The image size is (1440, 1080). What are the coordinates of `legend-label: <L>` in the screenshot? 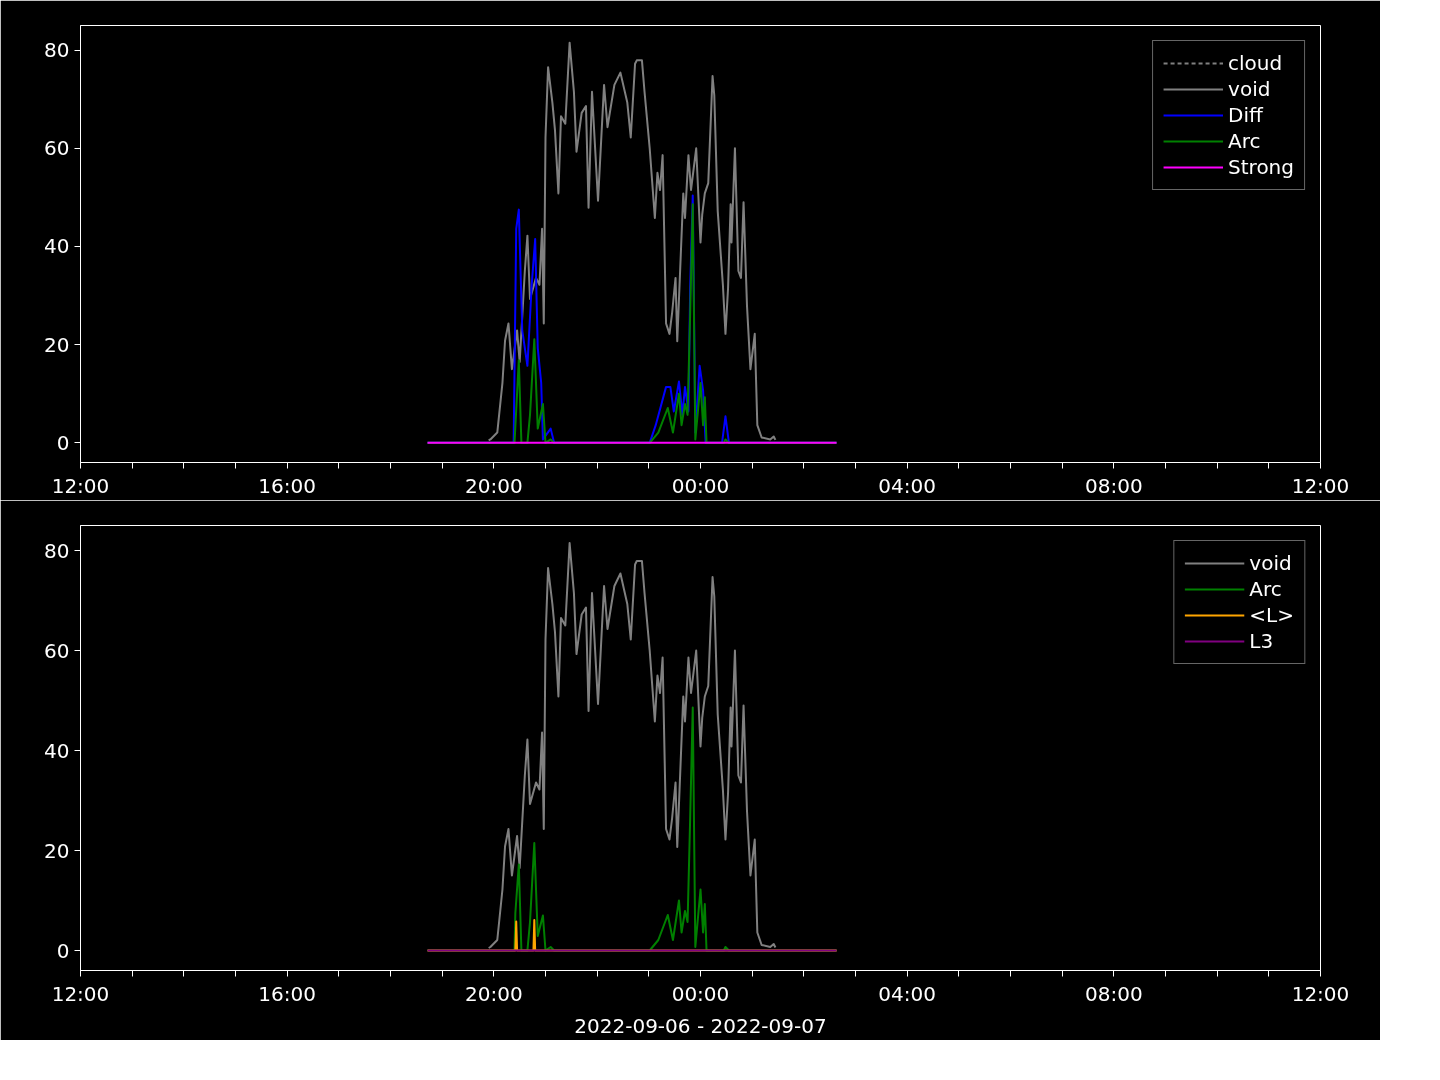 It's located at (1271, 615).